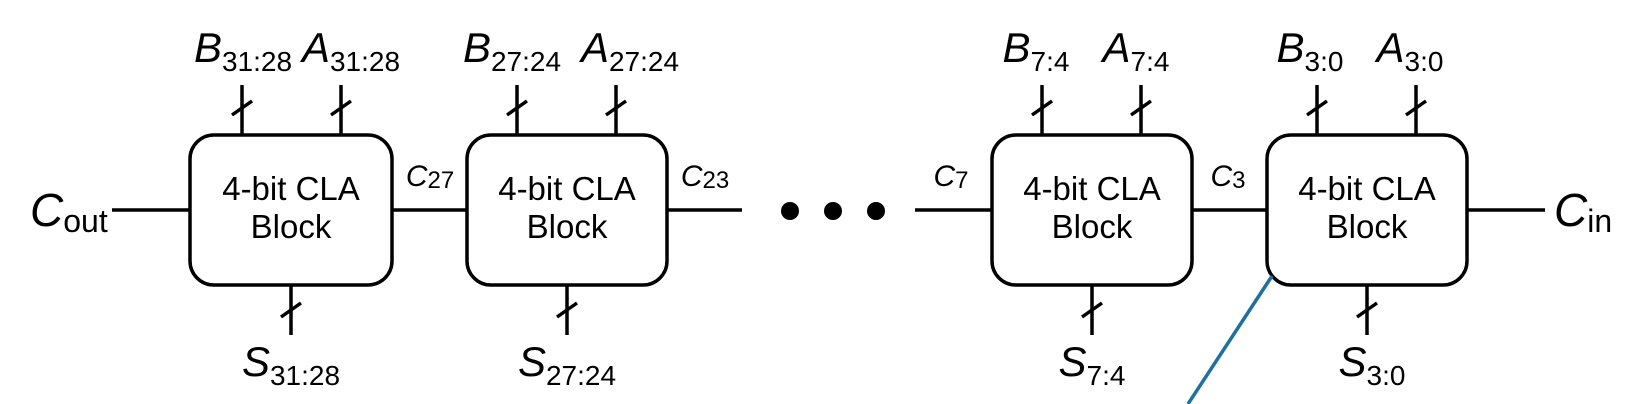 Image resolution: width=1640 pixels, height=404 pixels. I want to click on a-subscript: 3:0, so click(1424, 61).